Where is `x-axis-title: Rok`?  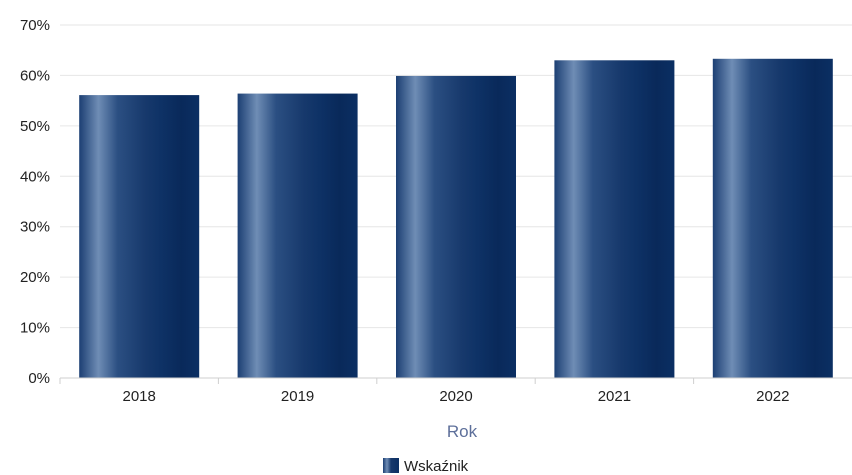 x-axis-title: Rok is located at coordinates (462, 431).